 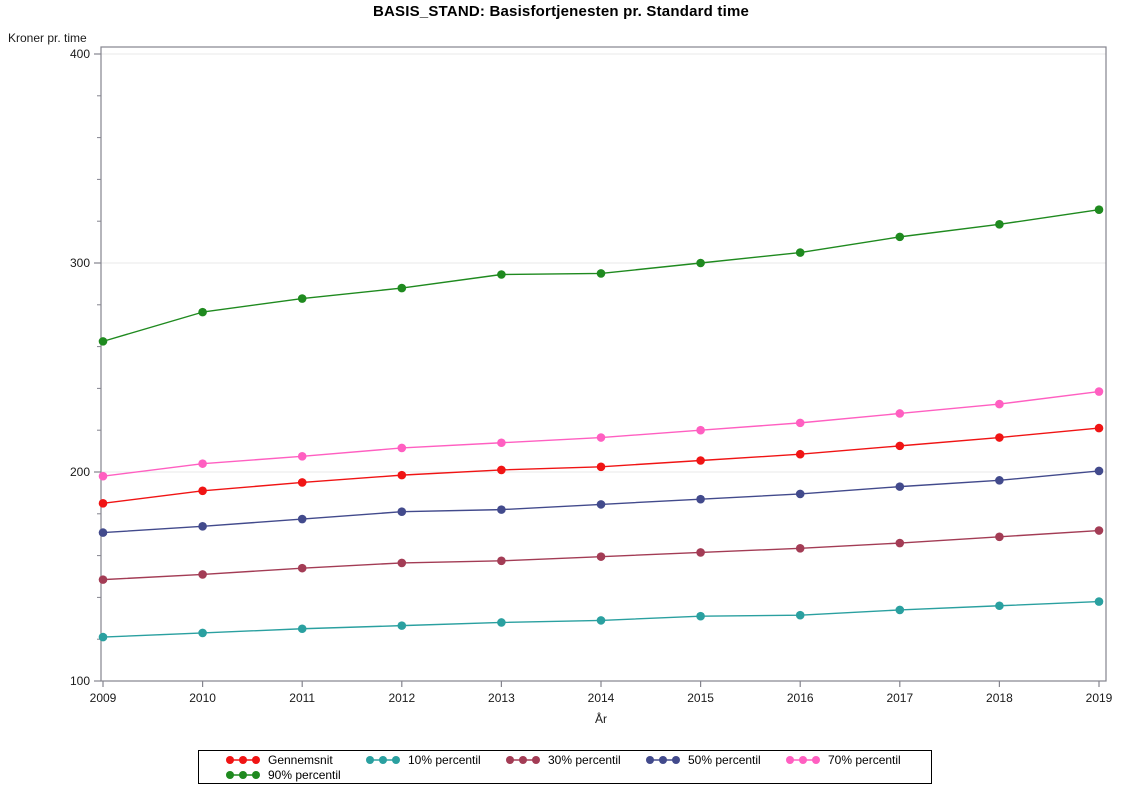 What do you see at coordinates (444, 759) in the screenshot?
I see `legend-label: 10% percentil` at bounding box center [444, 759].